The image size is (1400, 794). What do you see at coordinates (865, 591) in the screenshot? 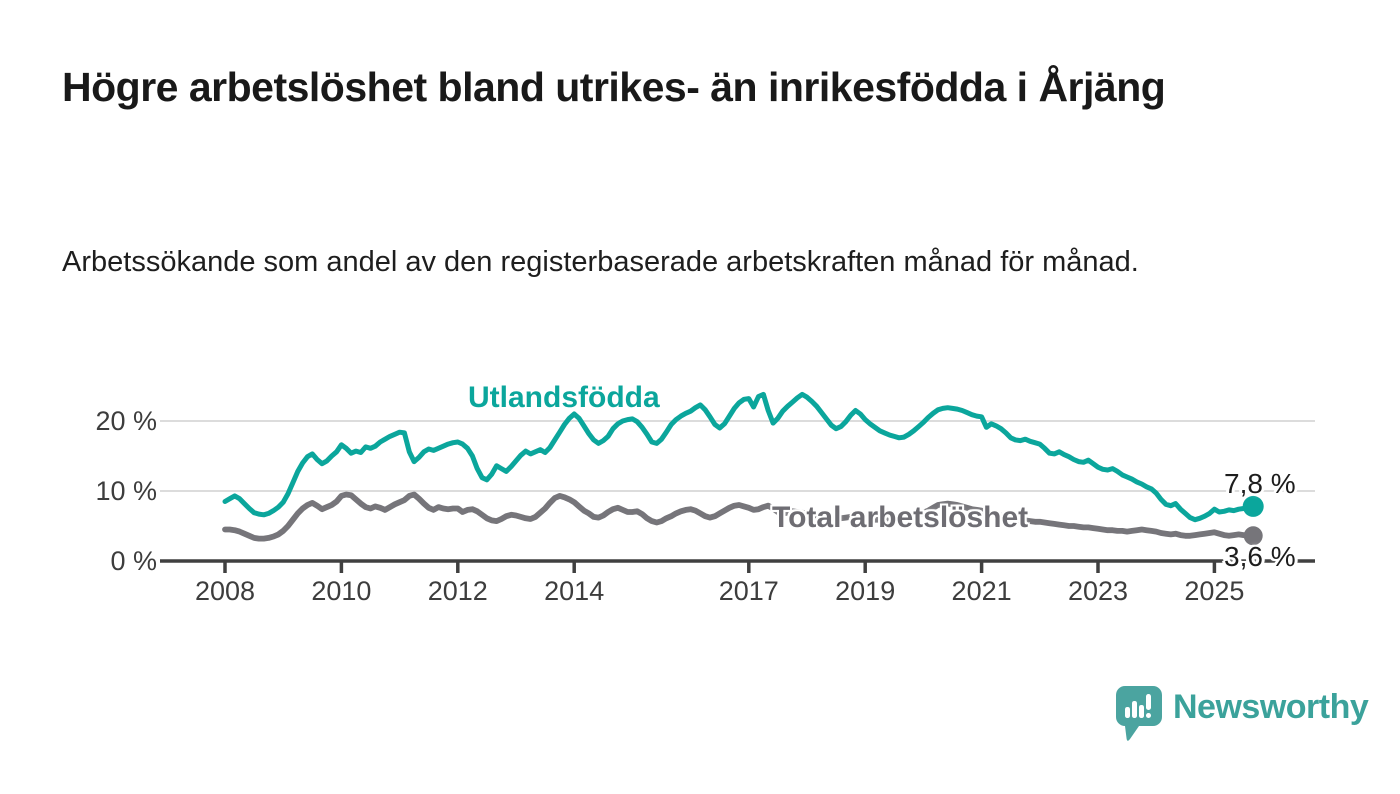
I see `x-axis-tick-label-2019: 2019` at bounding box center [865, 591].